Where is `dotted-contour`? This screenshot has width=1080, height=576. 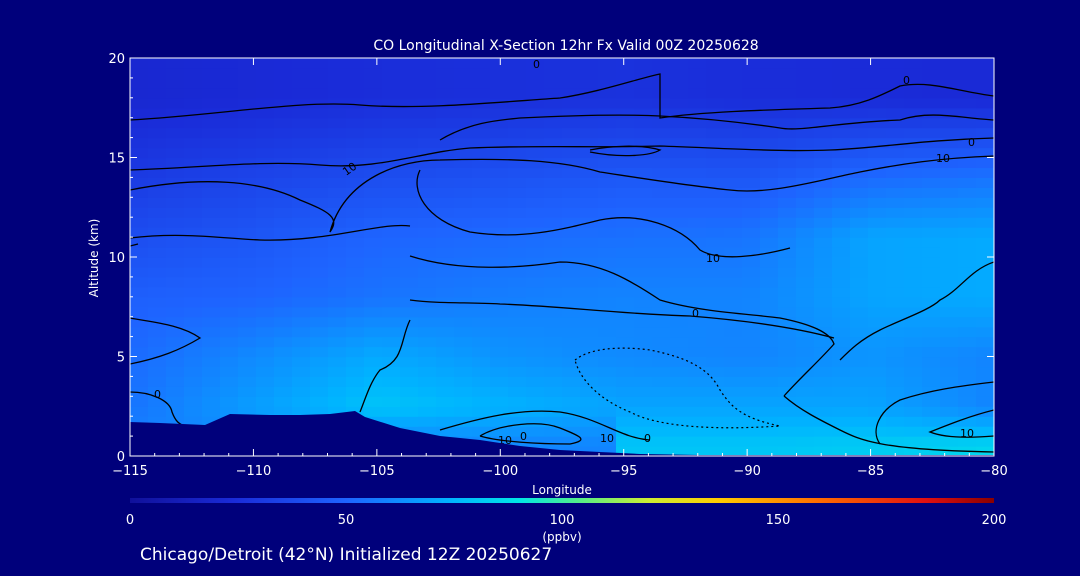
dotted-contour is located at coordinates (677, 388).